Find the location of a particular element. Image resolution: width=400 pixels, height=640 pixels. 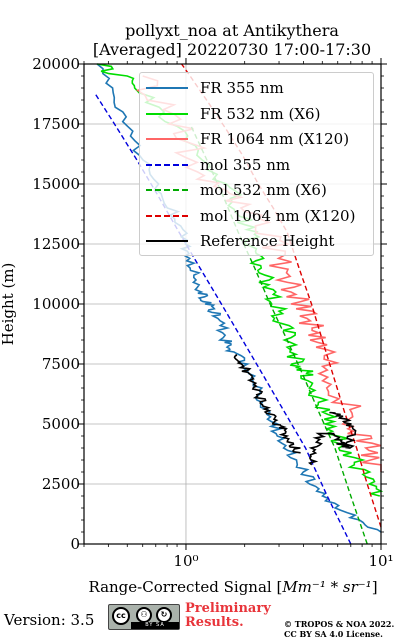

x-axis-label-text: Range-Corrected Signal [ is located at coordinates (185, 587).